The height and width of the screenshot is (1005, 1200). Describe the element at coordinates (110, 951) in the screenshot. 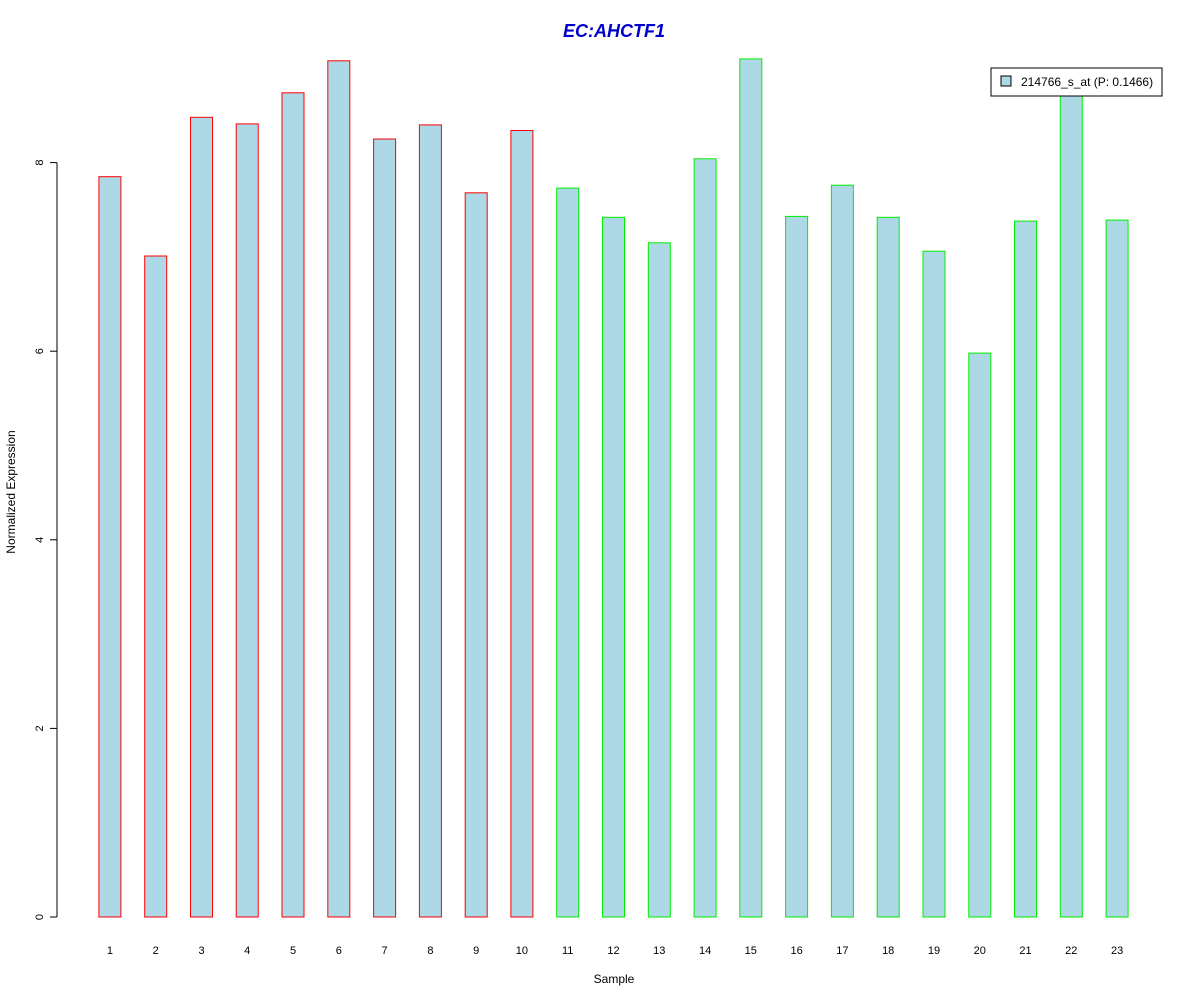

I see `x-tick-label: 1` at that location.